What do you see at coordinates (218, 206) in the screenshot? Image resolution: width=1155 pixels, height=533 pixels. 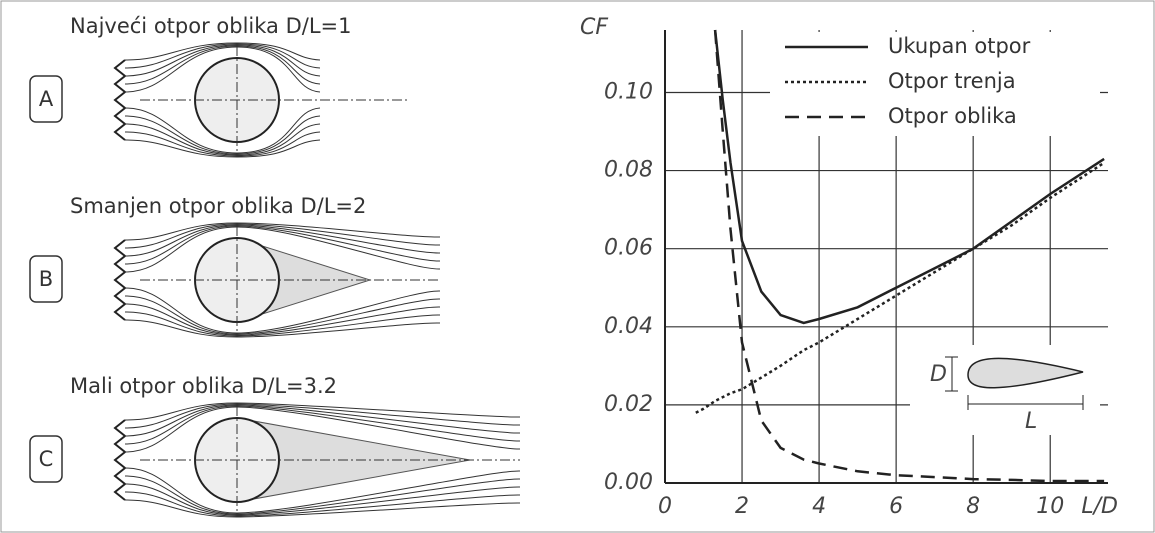 I see `diagram-title: Smanjen otpor oblika D/L=2` at bounding box center [218, 206].